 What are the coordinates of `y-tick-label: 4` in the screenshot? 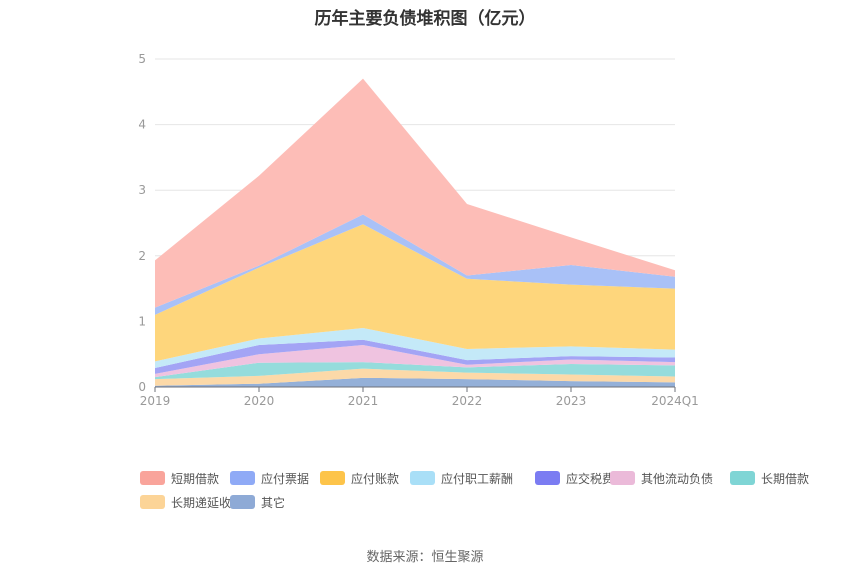 It's located at (142, 125).